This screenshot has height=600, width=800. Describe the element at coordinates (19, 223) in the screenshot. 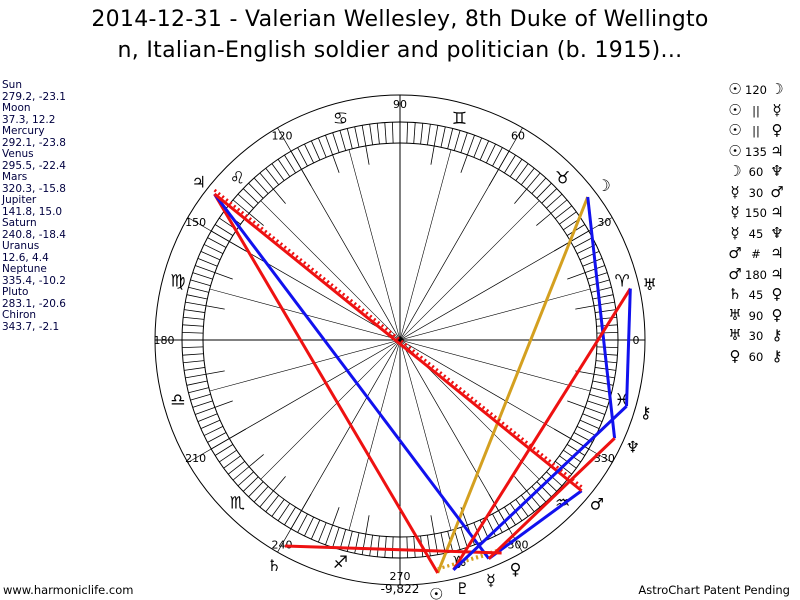

I see `planet-name: Saturn` at that location.